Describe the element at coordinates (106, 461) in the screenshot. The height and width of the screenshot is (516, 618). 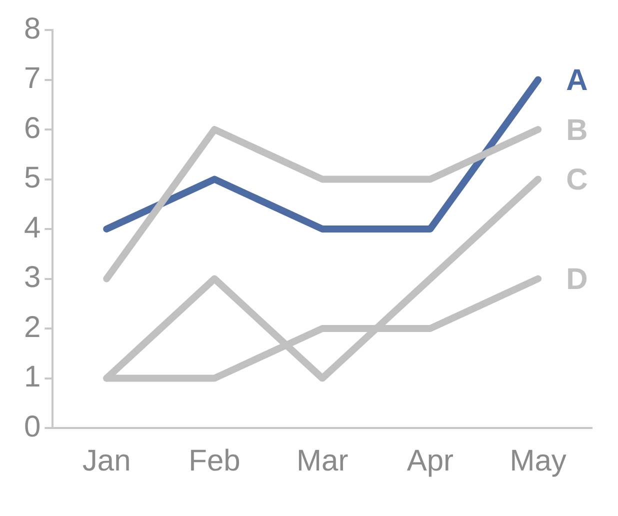
I see `x-tick-label: Jan` at that location.